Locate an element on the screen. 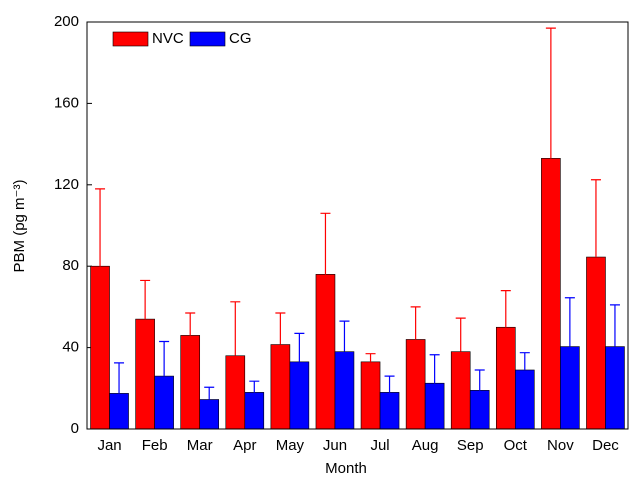 This screenshot has height=481, width=633. x-tick-label: Sep is located at coordinates (470, 445).